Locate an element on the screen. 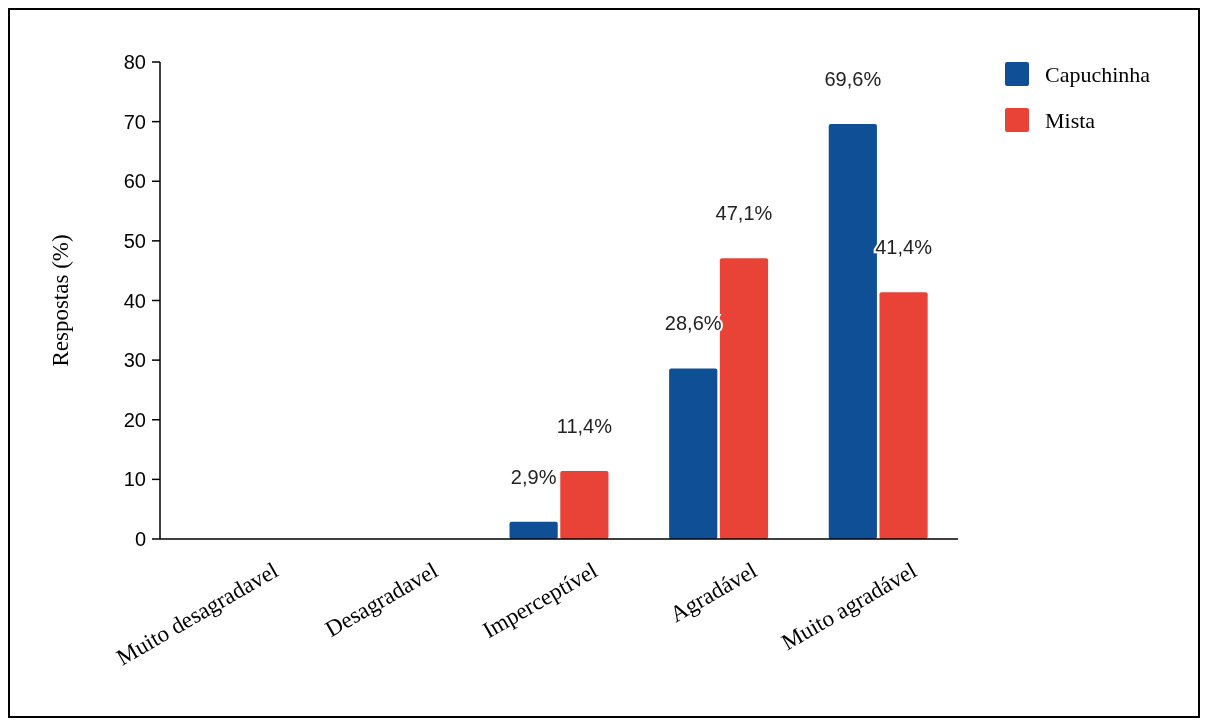 This screenshot has width=1208, height=726. y-tick-label: 60 is located at coordinates (134, 181).